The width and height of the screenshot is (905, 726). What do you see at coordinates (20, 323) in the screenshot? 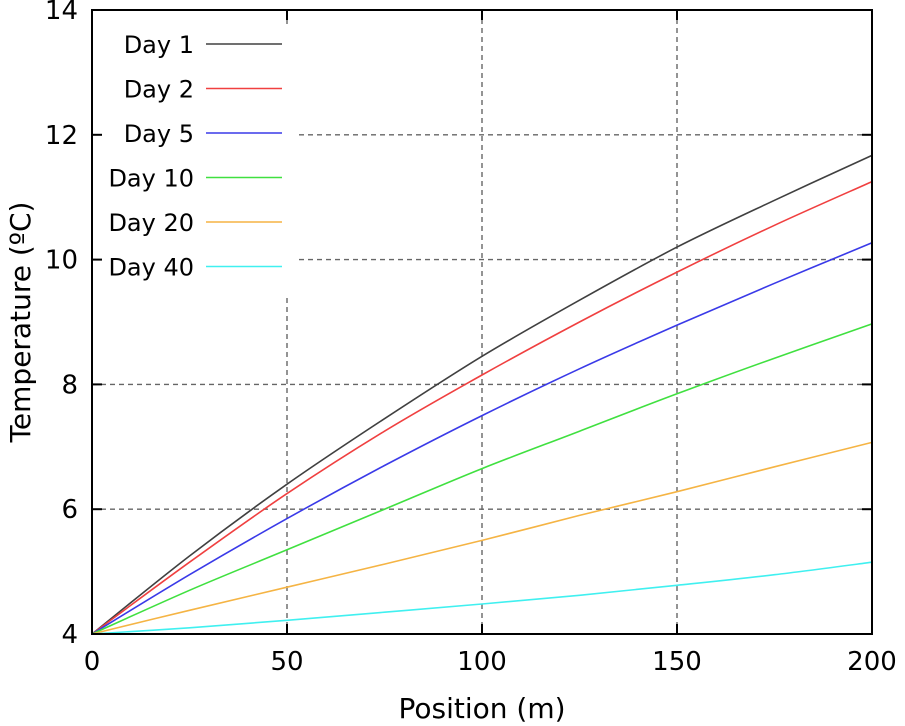
I see `y-axis-title: Temperature (ºC)` at bounding box center [20, 323].